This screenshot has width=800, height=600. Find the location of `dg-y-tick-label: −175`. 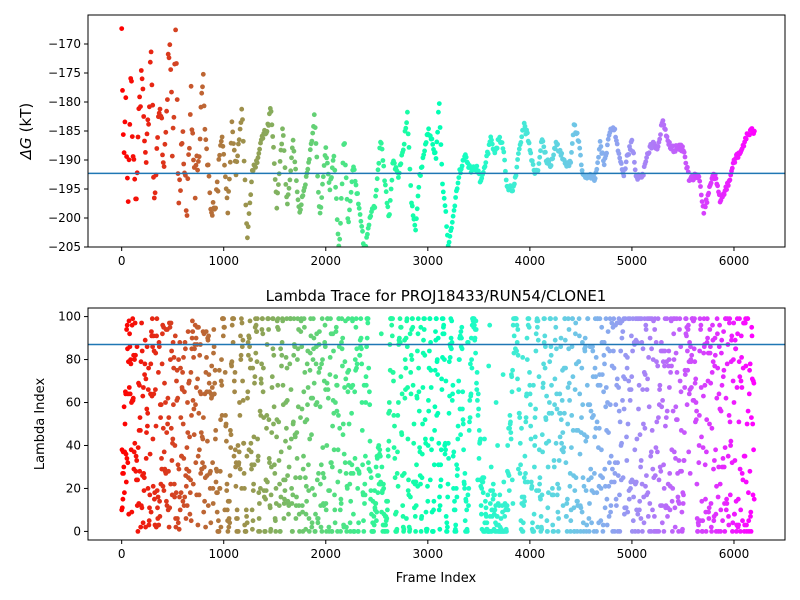

dg-y-tick-label: −175 is located at coordinates (64, 73).